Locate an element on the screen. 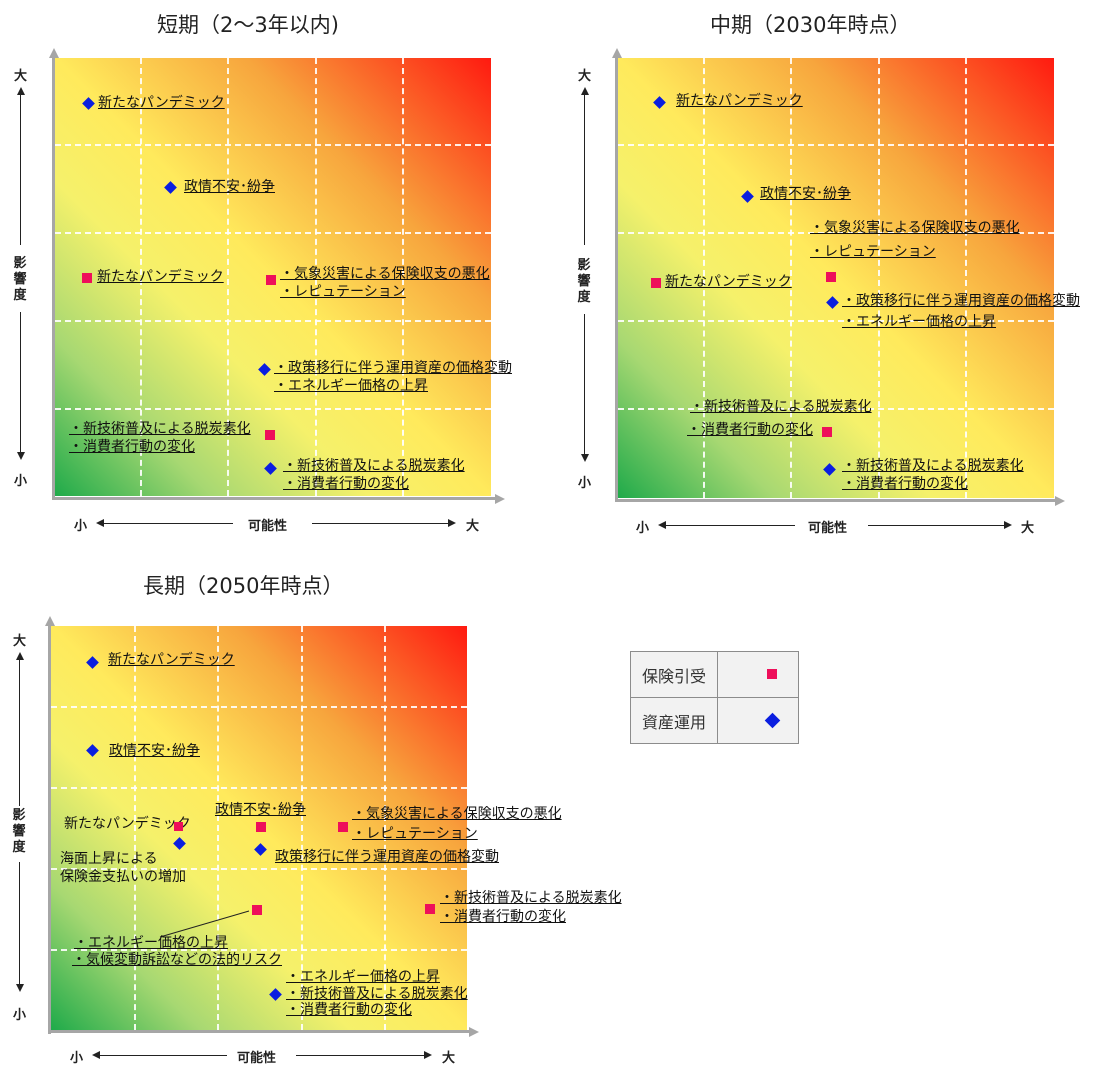 This screenshot has height=1073, width=1108. mid-asset-tech-label-1: ・新技術普及による脱炭素化 is located at coordinates (933, 466).